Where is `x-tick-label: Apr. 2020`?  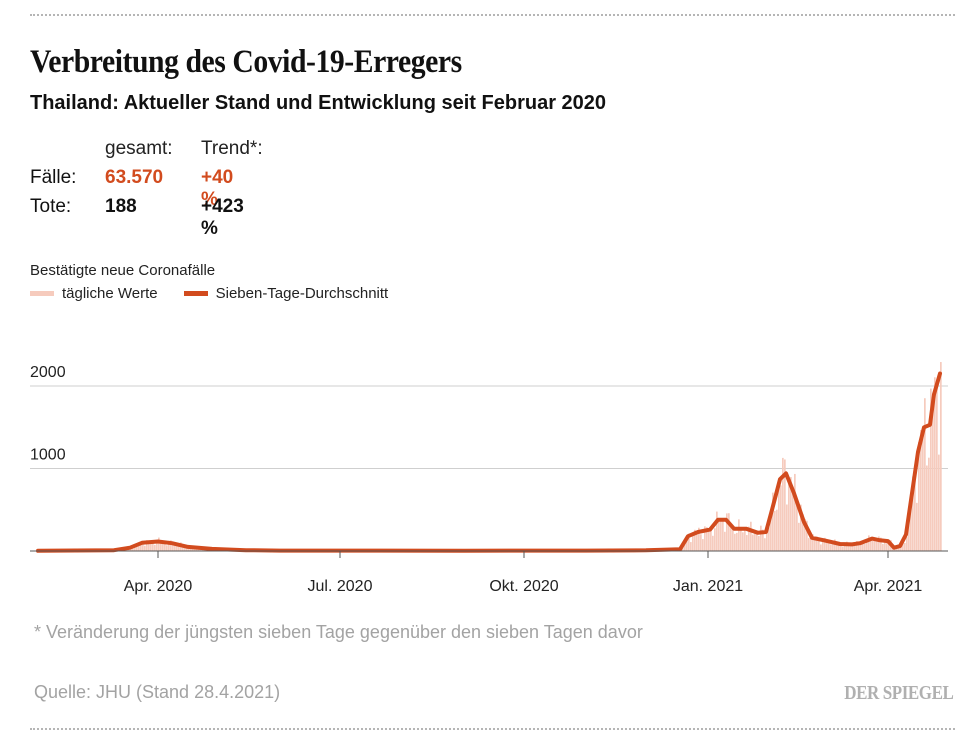 x-tick-label: Apr. 2020 is located at coordinates (158, 586).